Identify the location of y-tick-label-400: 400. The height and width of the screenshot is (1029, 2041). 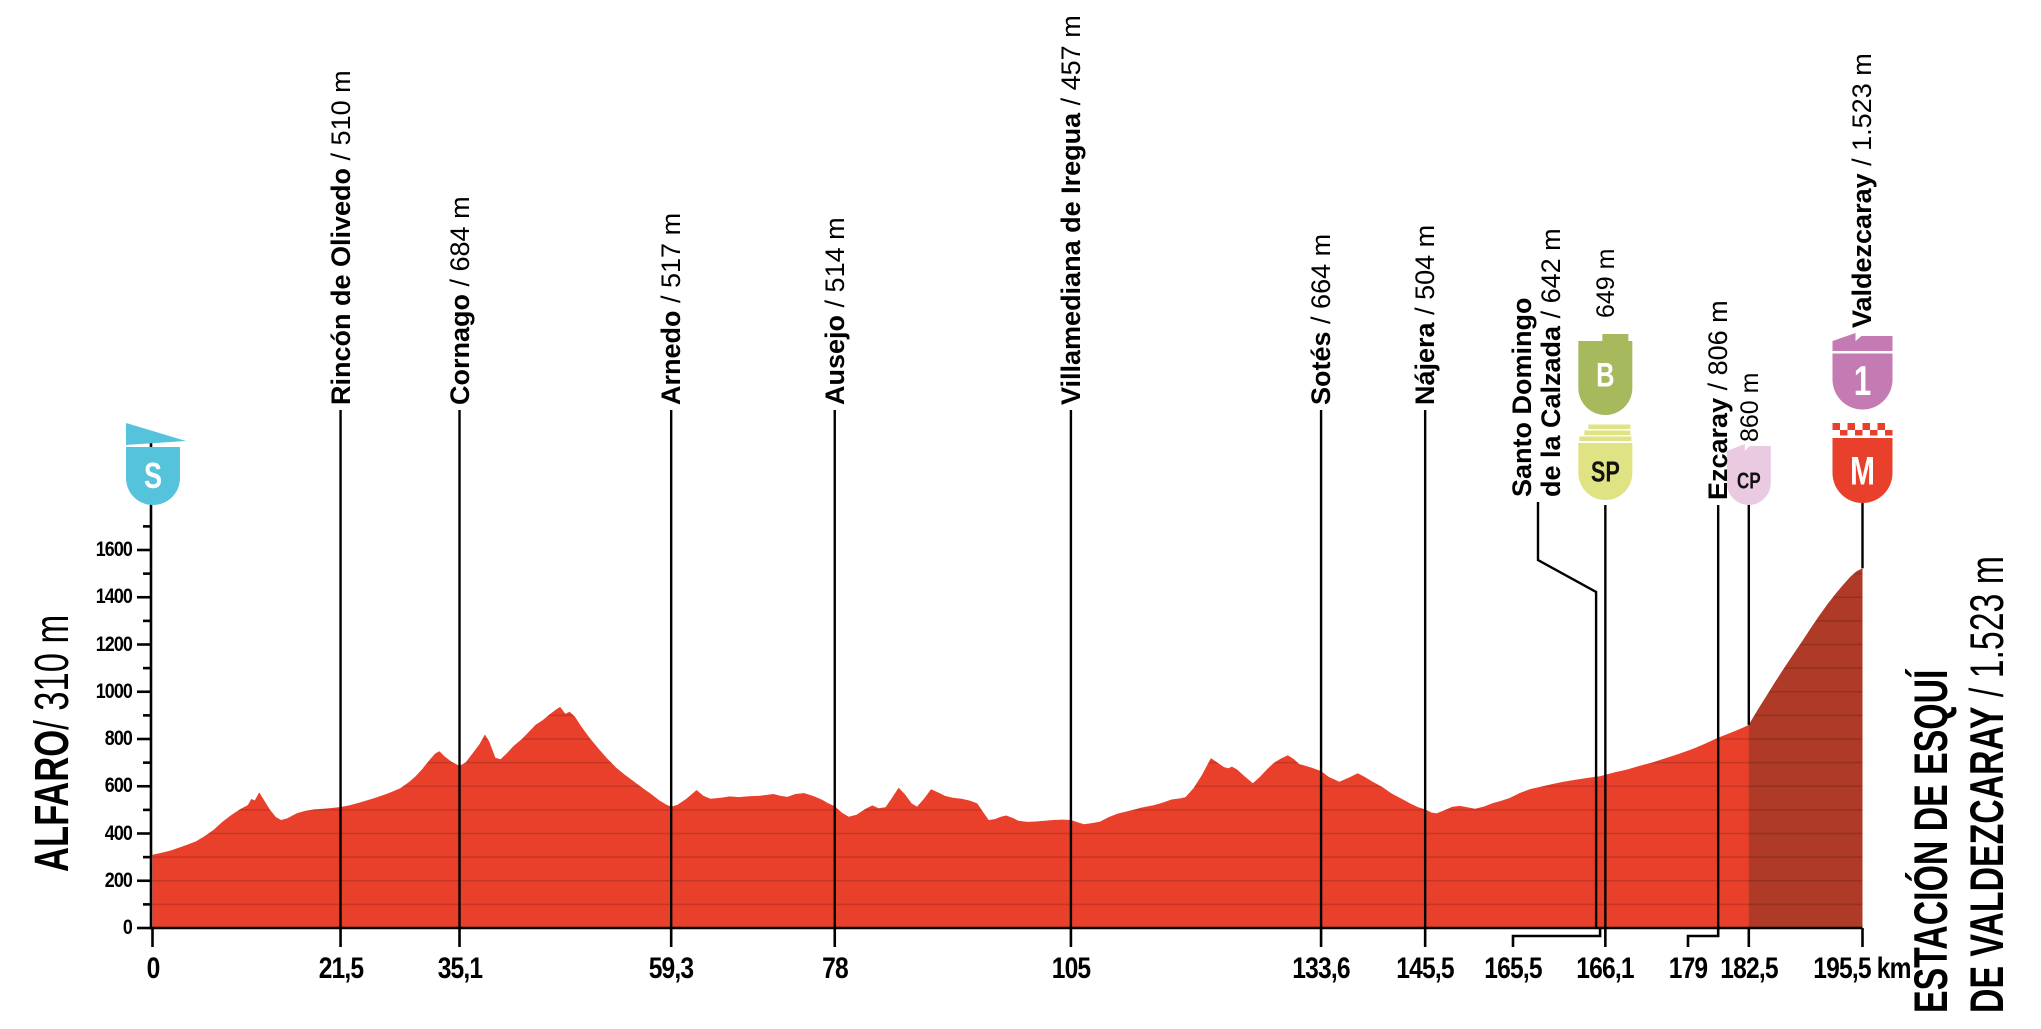
(118, 833).